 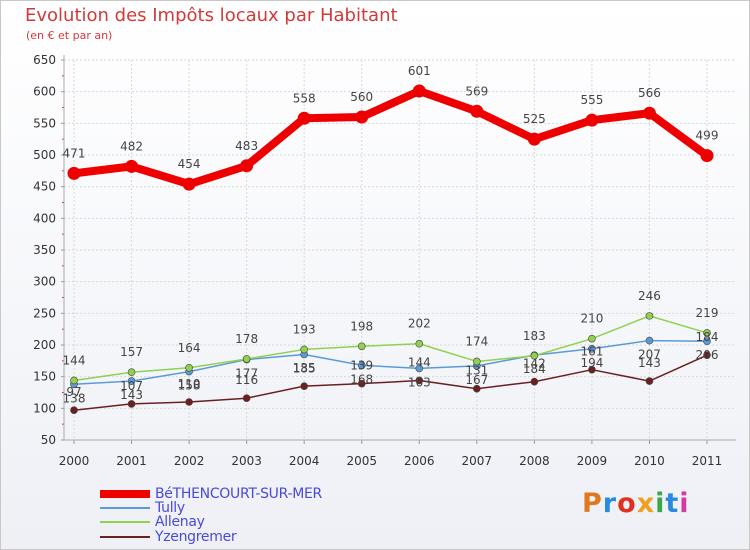 I want to click on legend-item-allenay: Allenay, so click(x=152, y=522).